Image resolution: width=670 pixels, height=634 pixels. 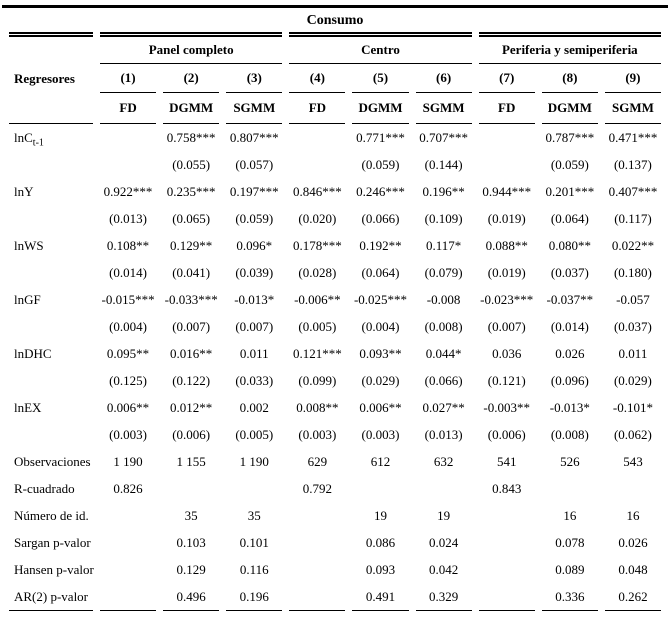 What do you see at coordinates (506, 380) in the screenshot?
I see `cell: (0.121)` at bounding box center [506, 380].